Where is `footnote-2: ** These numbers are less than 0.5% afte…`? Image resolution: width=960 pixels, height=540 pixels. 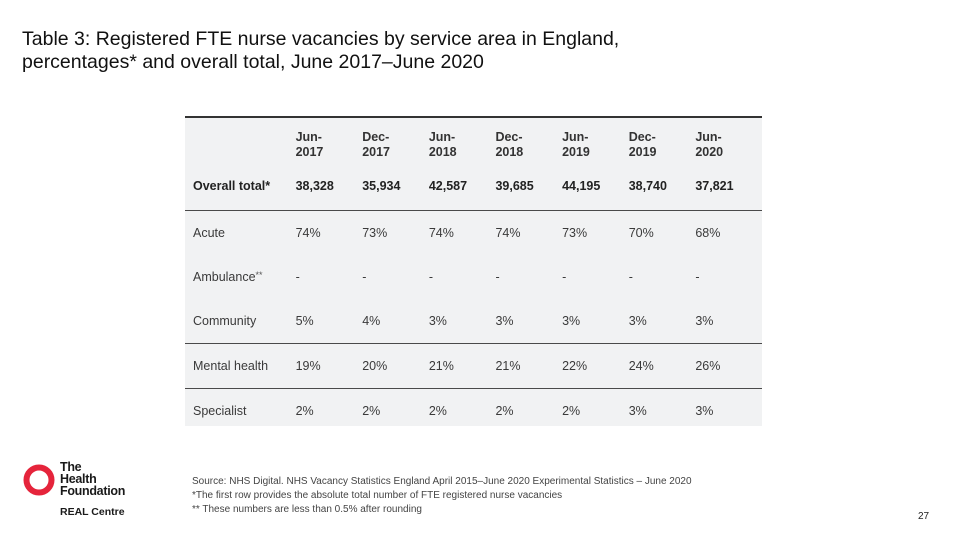 footnote-2: ** These numbers are less than 0.5% afte… is located at coordinates (307, 509).